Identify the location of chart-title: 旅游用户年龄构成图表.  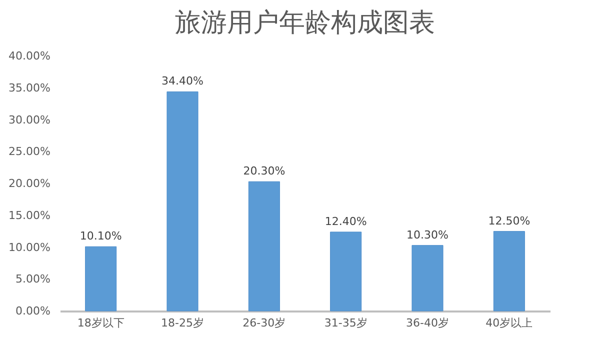
(305, 23).